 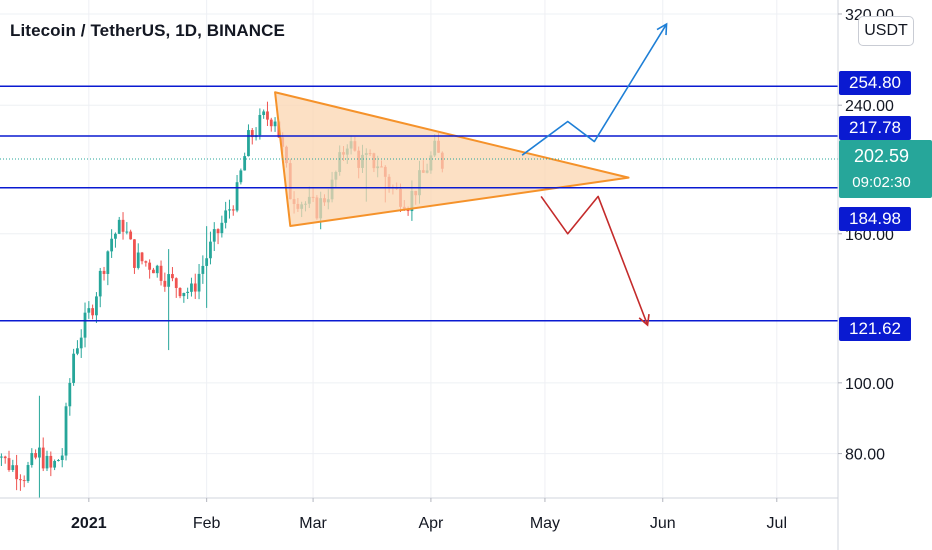 I want to click on x-tick-label: May, so click(x=545, y=523).